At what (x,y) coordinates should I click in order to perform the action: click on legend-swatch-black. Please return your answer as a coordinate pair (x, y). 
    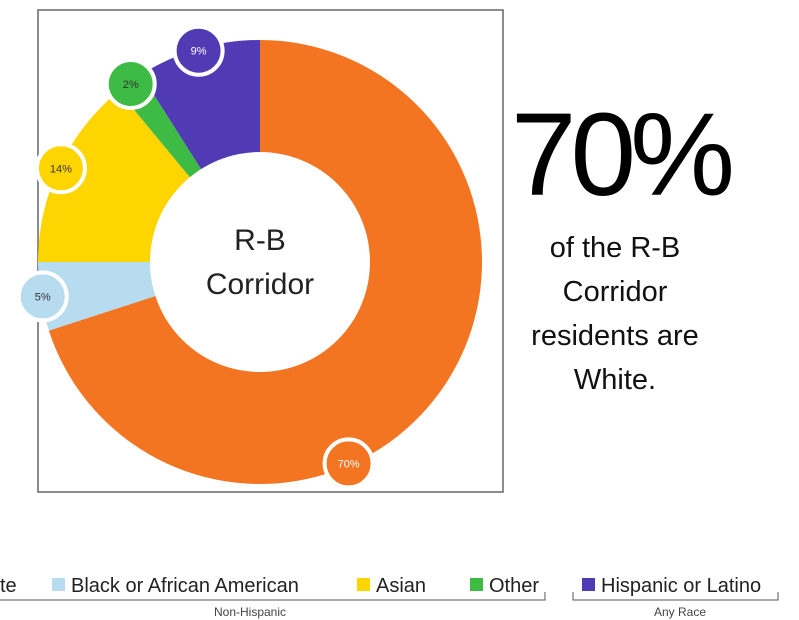
    Looking at the image, I should click on (58, 584).